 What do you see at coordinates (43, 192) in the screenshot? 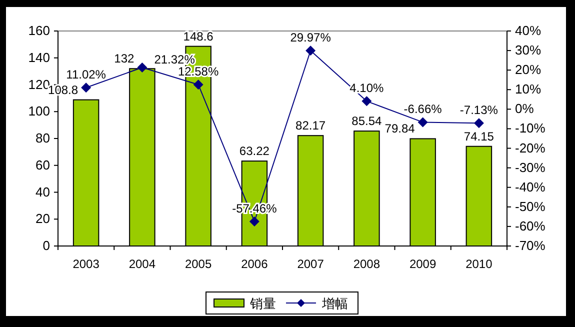
I see `y-tick-label: 40` at bounding box center [43, 192].